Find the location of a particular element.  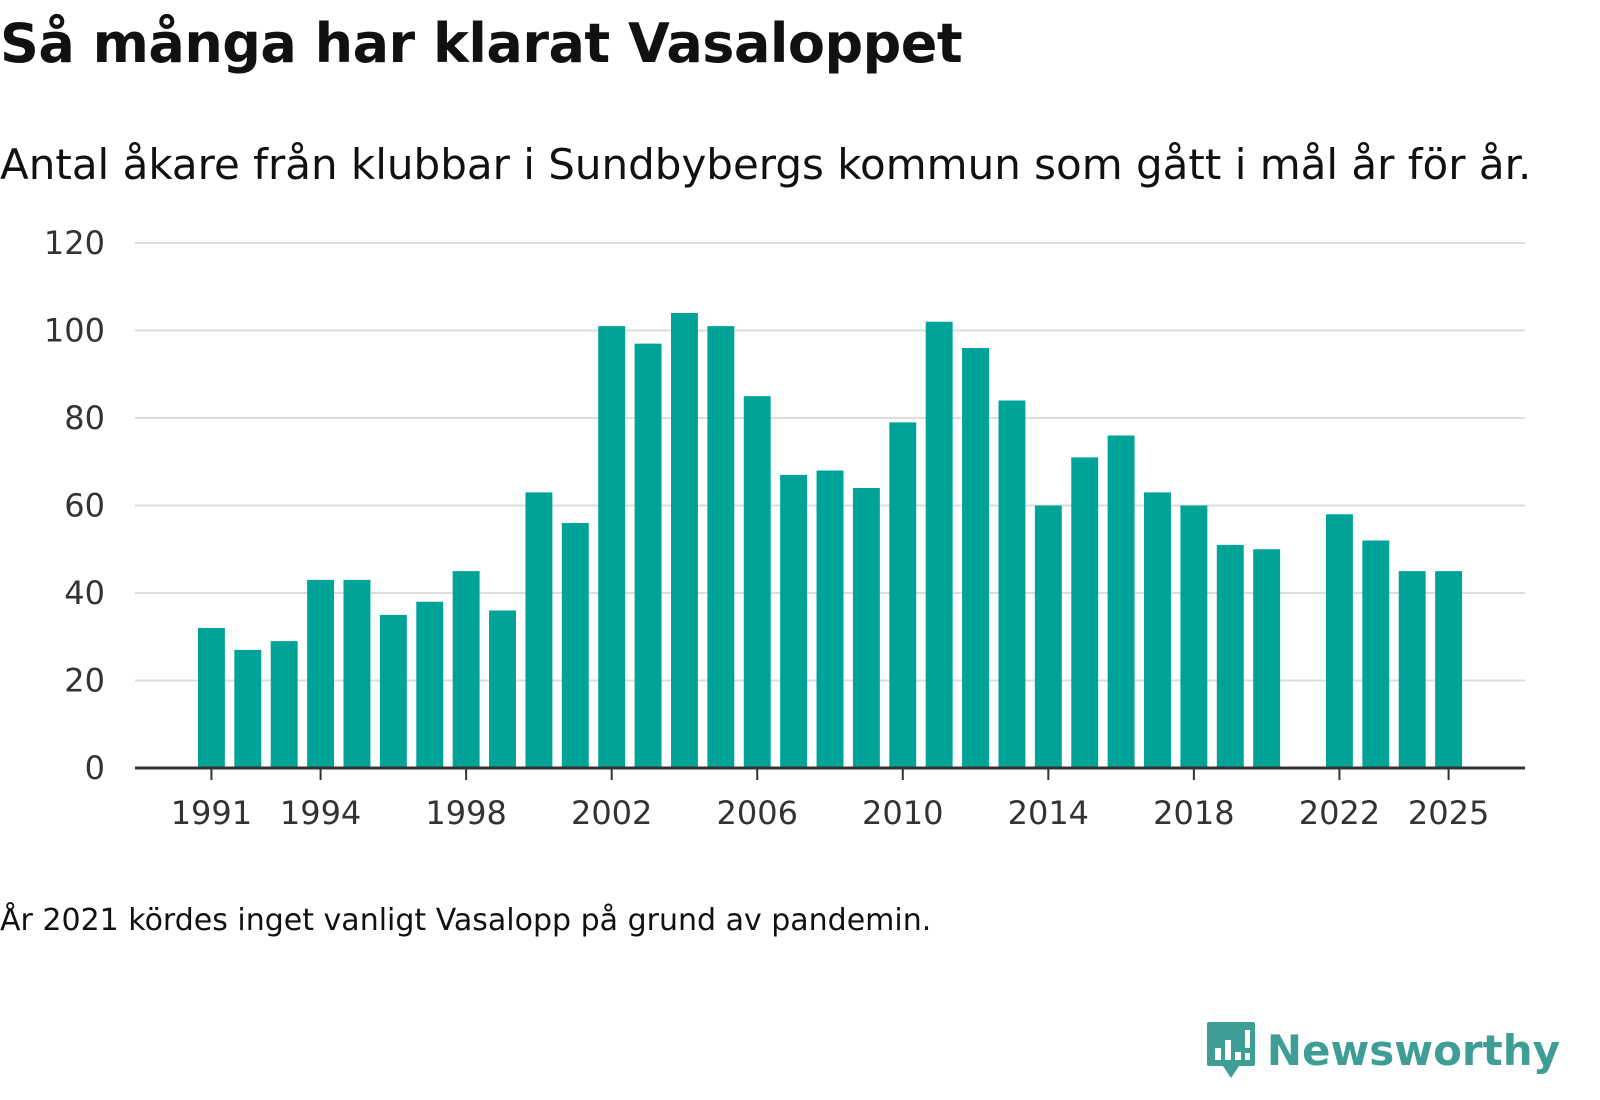

x-tick-label-2002: 2002 is located at coordinates (611, 813).